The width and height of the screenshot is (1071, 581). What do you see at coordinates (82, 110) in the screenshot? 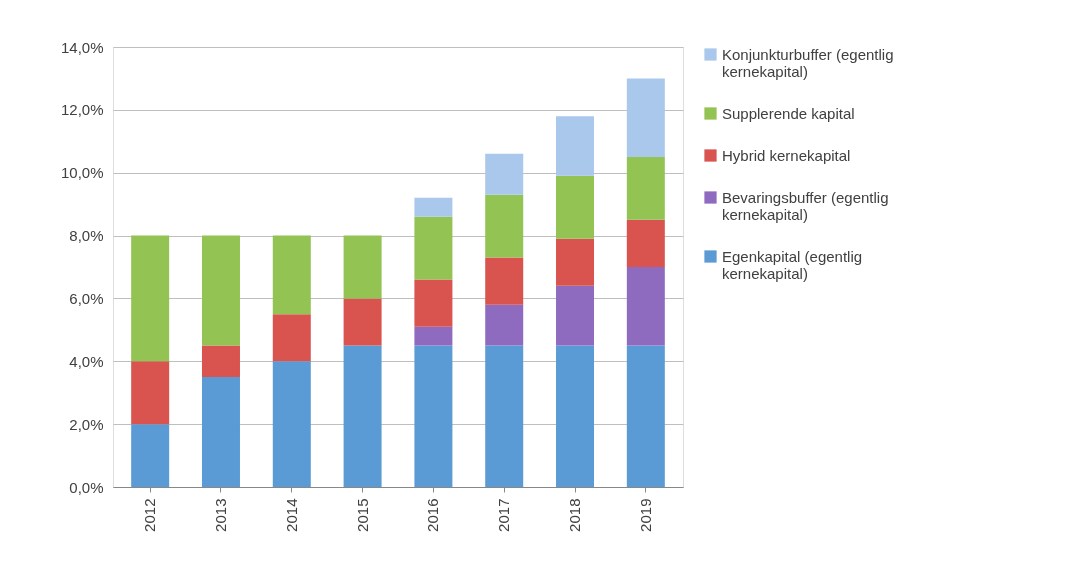
I see `y-tick-label: 12,0%` at bounding box center [82, 110].